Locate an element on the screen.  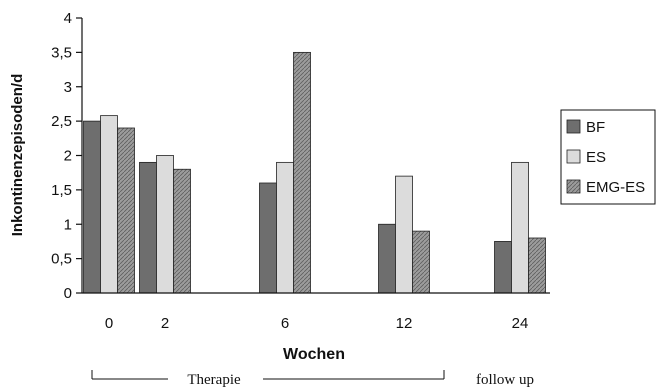
x-tick-label: 24 is located at coordinates (520, 323).